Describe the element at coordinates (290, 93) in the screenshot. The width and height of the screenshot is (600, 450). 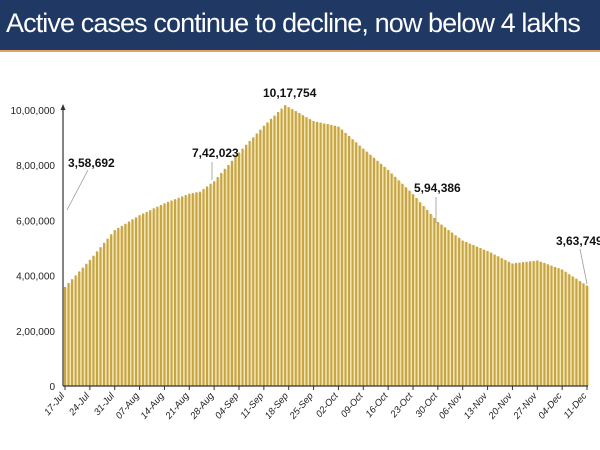
I see `annotation-label: 10,17,754` at that location.